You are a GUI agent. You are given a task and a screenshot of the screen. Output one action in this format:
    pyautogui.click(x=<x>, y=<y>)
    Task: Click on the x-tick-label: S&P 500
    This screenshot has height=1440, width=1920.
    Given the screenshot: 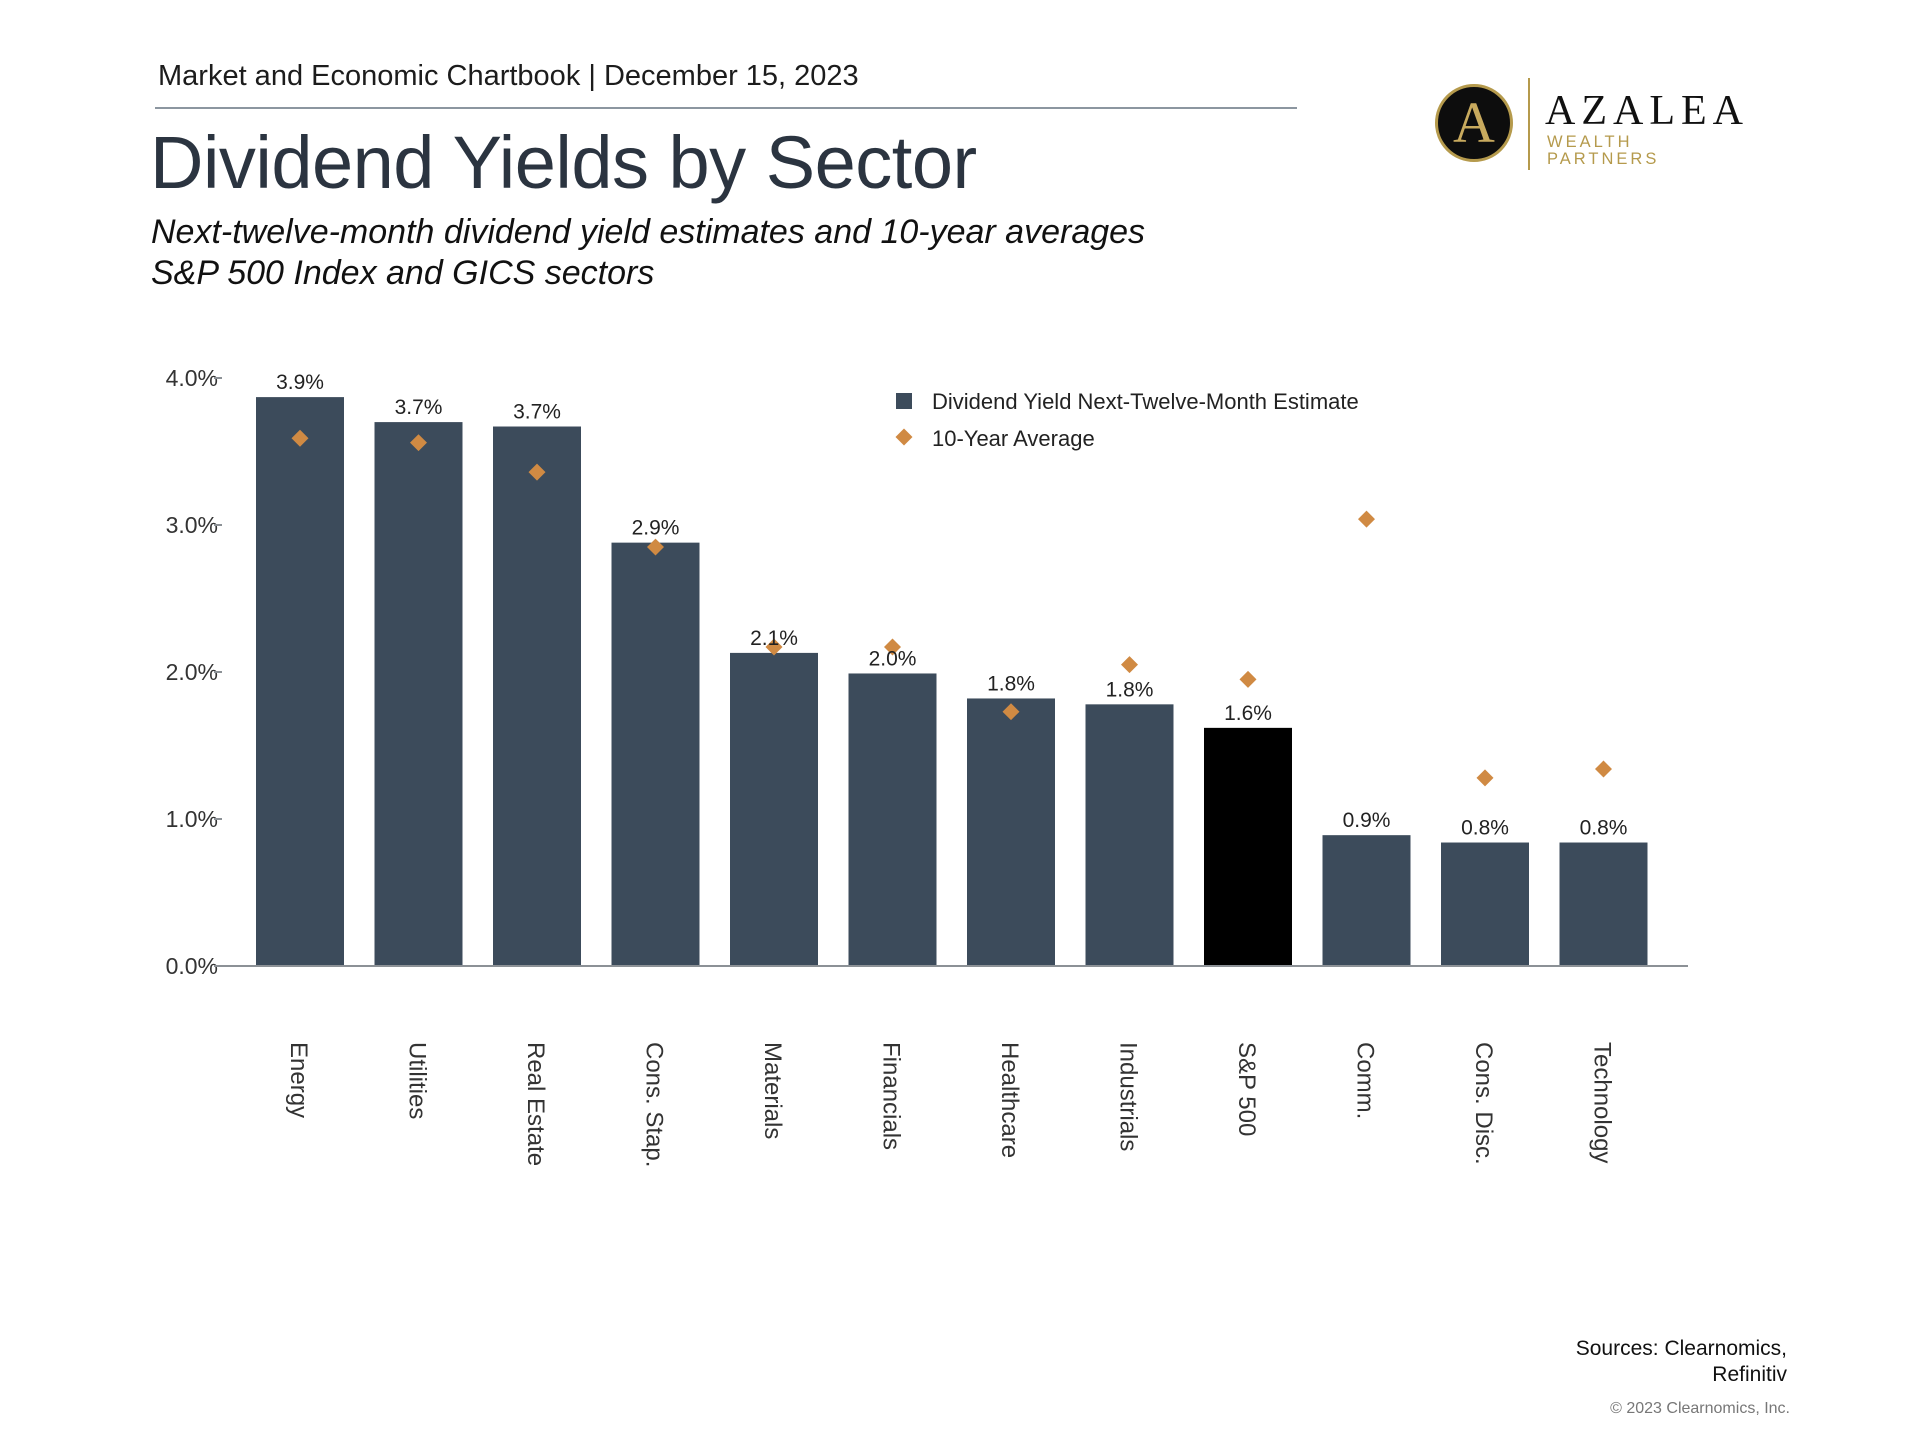 What is the action you would take?
    pyautogui.click(x=1246, y=1089)
    